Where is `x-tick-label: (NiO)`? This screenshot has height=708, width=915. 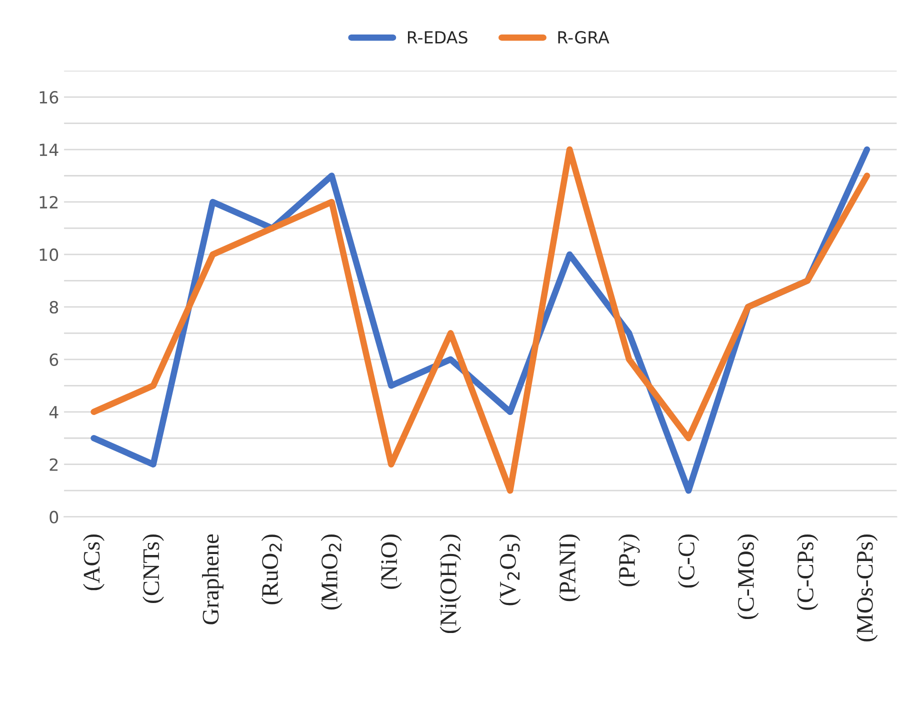
x-tick-label: (NiO) is located at coordinates (391, 561).